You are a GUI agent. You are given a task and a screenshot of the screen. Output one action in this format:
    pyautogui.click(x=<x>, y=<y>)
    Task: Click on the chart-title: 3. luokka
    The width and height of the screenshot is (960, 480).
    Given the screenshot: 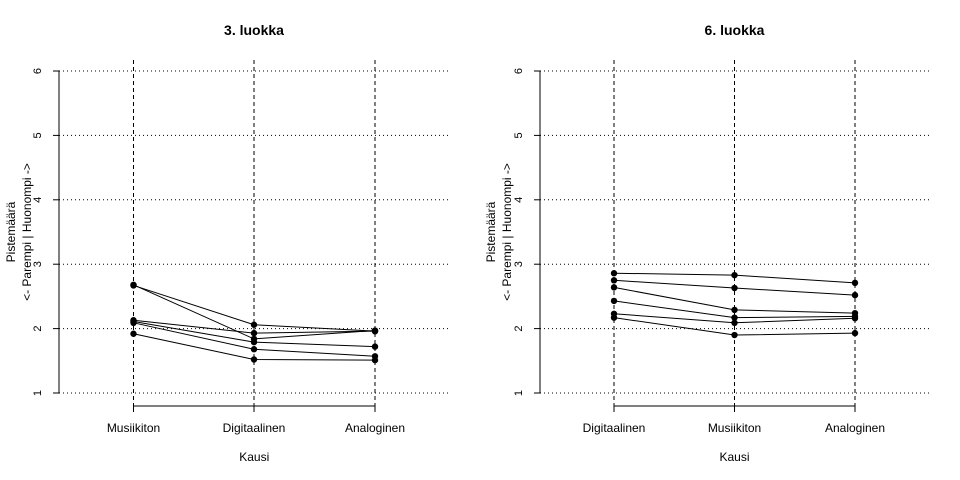 What is the action you would take?
    pyautogui.click(x=254, y=30)
    